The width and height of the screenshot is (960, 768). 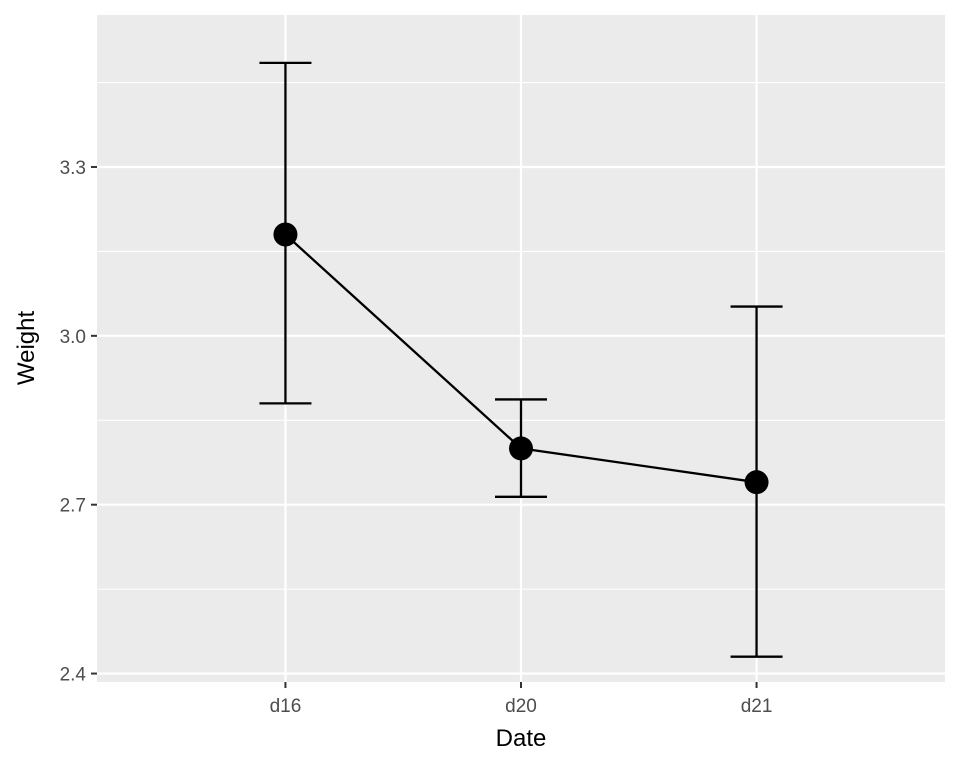 What do you see at coordinates (73, 506) in the screenshot?
I see `y-tick-label: 2.7` at bounding box center [73, 506].